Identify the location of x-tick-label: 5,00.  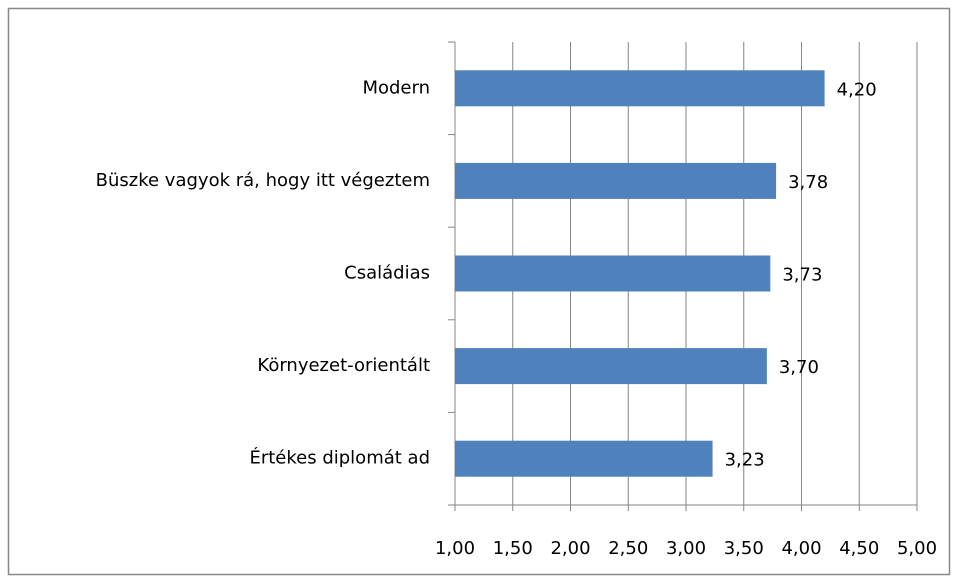
(917, 548).